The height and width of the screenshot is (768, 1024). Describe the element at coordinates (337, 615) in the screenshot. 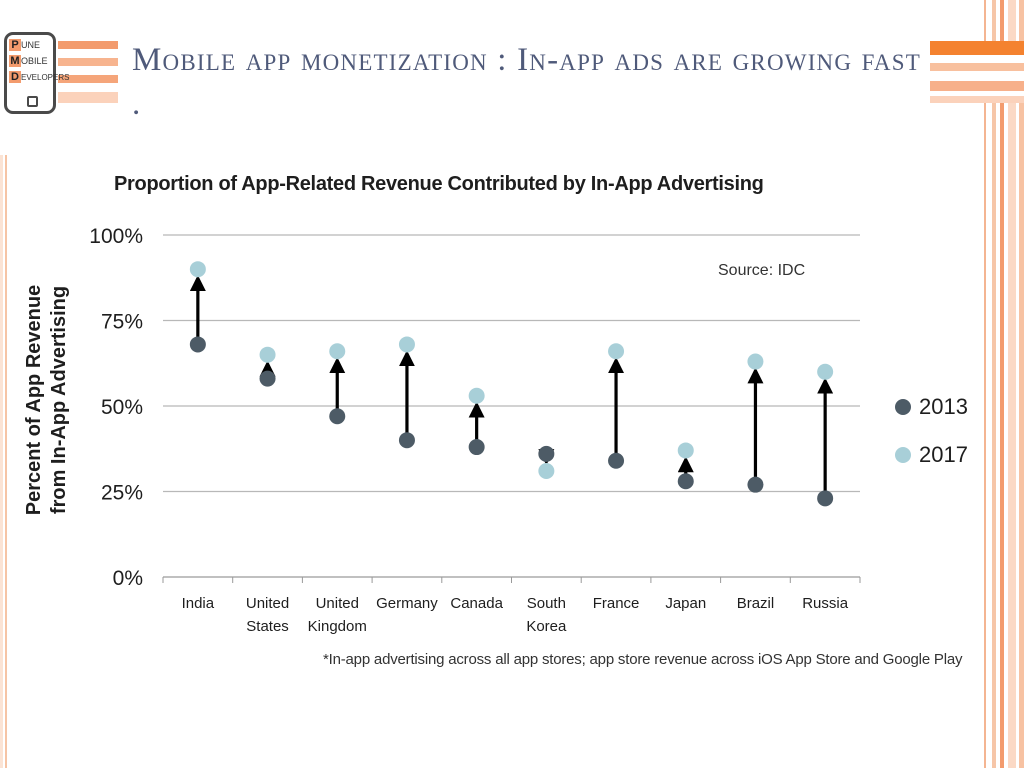

I see `x-tick-label: United Kingdom` at that location.